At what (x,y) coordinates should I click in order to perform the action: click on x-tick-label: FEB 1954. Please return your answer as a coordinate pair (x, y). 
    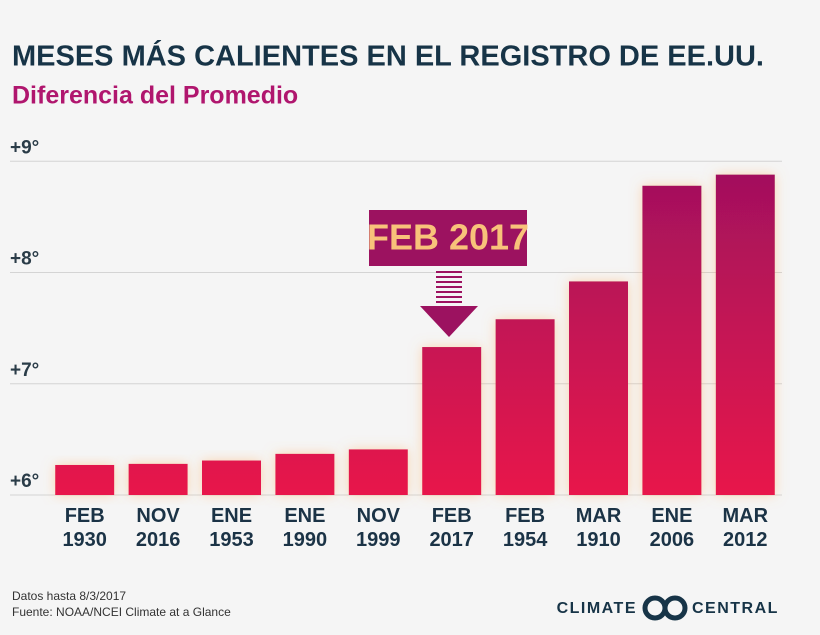
    Looking at the image, I should click on (525, 528).